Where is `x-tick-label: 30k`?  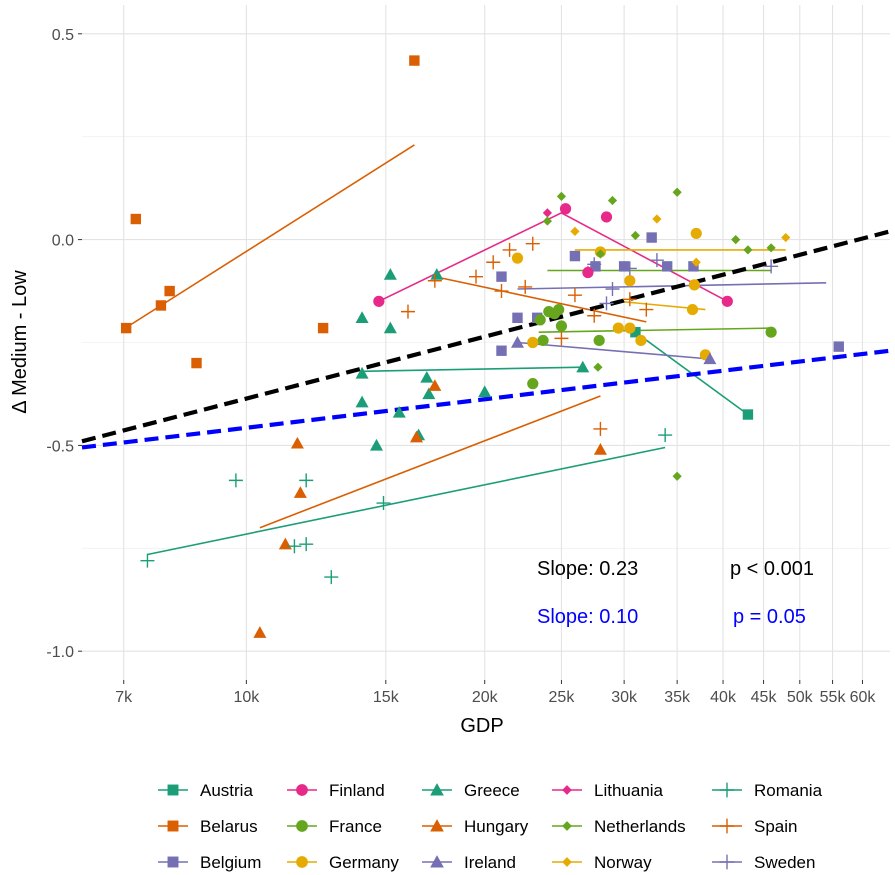 x-tick-label: 30k is located at coordinates (624, 697).